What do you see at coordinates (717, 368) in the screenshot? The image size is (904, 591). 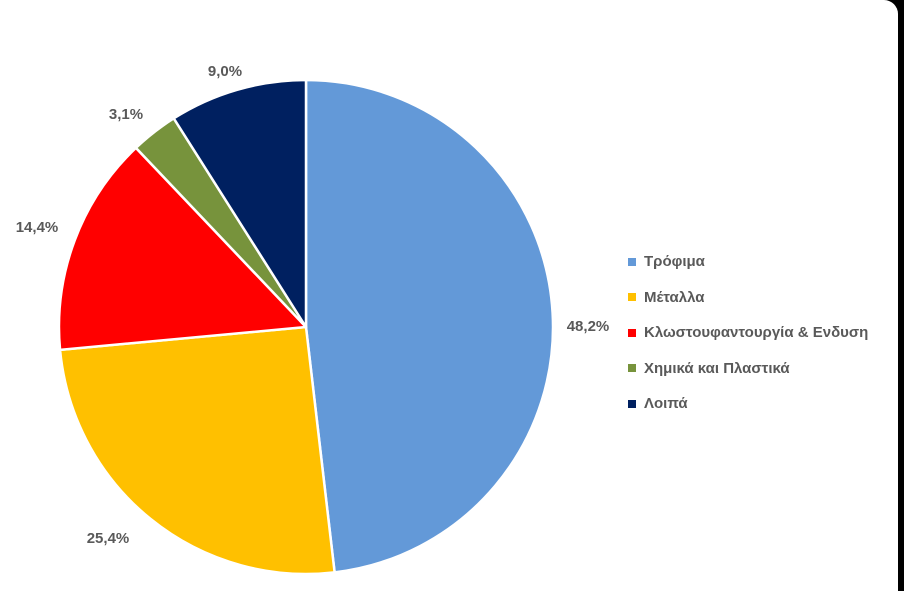 I see `legend-label: Χημικά και Πλαστικά` at bounding box center [717, 368].